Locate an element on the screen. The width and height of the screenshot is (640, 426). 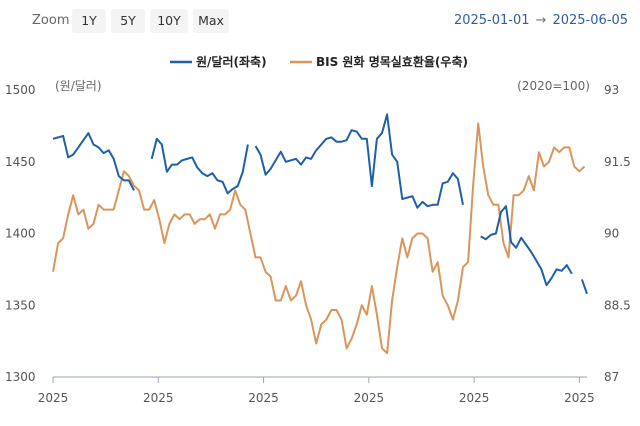
left-tick-label: 1350 is located at coordinates (20, 305).